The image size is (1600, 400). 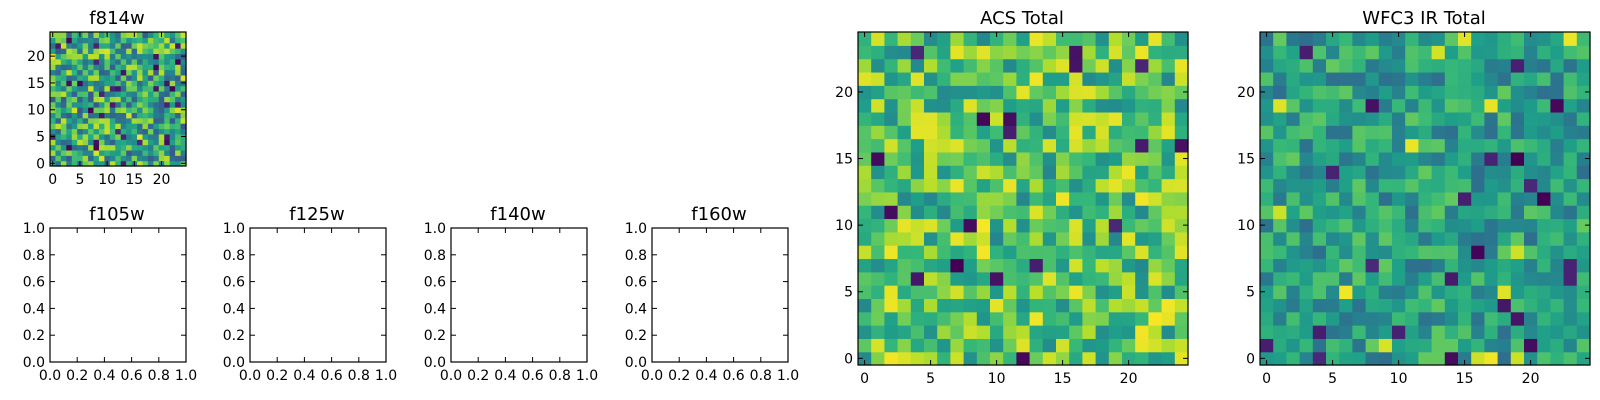 What do you see at coordinates (848, 359) in the screenshot?
I see `y-tick-label: 0` at bounding box center [848, 359].